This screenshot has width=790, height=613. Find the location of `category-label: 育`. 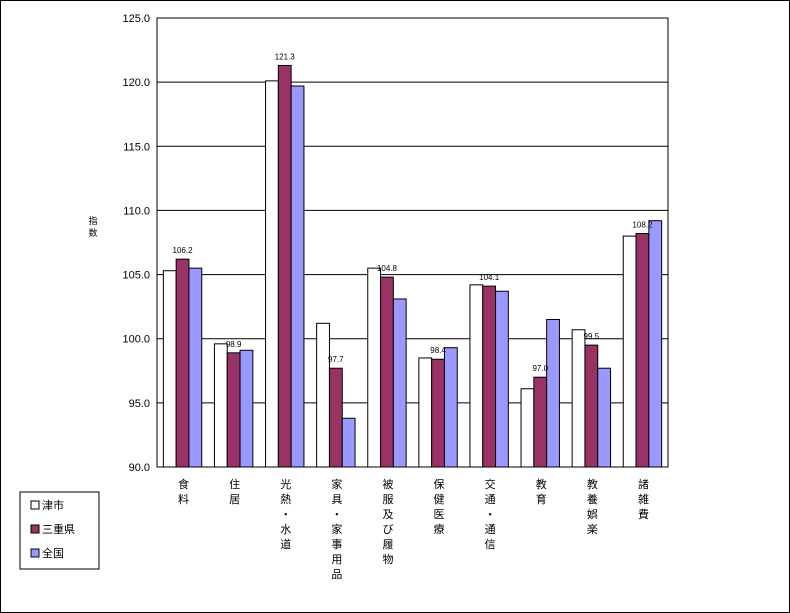

category-label: 育 is located at coordinates (541, 499).